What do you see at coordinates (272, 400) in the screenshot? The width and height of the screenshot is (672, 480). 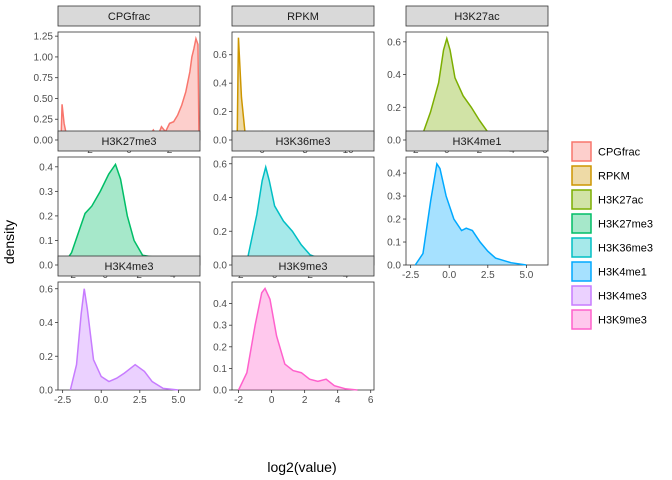 I see `x-tick-label: 0` at bounding box center [272, 400].